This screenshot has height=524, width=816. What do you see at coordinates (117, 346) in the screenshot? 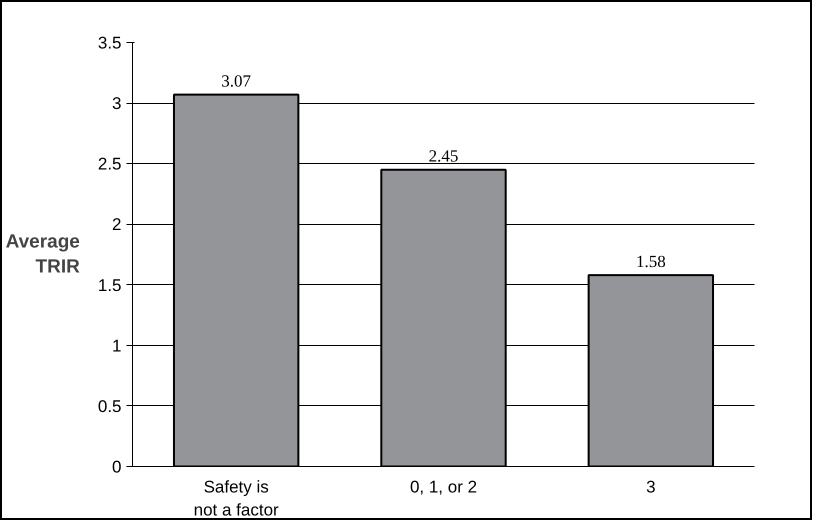
I see `y-tick-label: 1` at bounding box center [117, 346].